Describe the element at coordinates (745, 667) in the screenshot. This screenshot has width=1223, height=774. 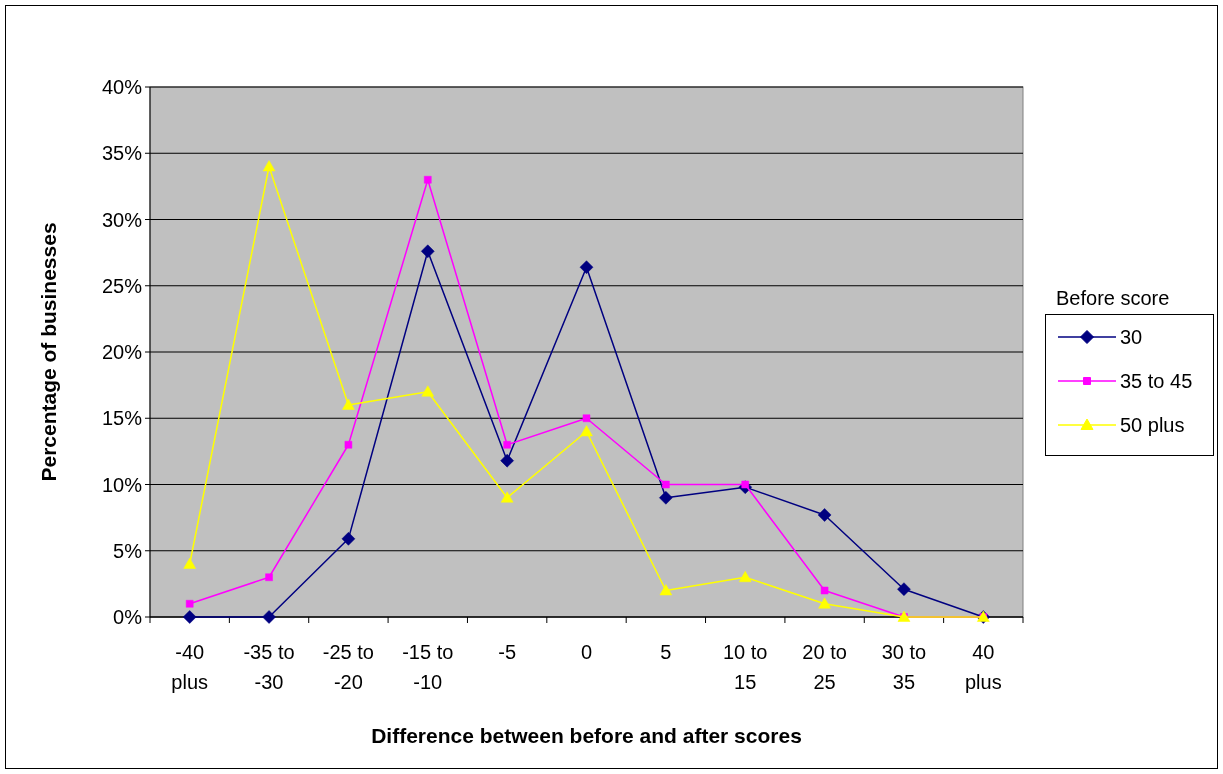
I see `x-tick-label: 10 to 15` at that location.